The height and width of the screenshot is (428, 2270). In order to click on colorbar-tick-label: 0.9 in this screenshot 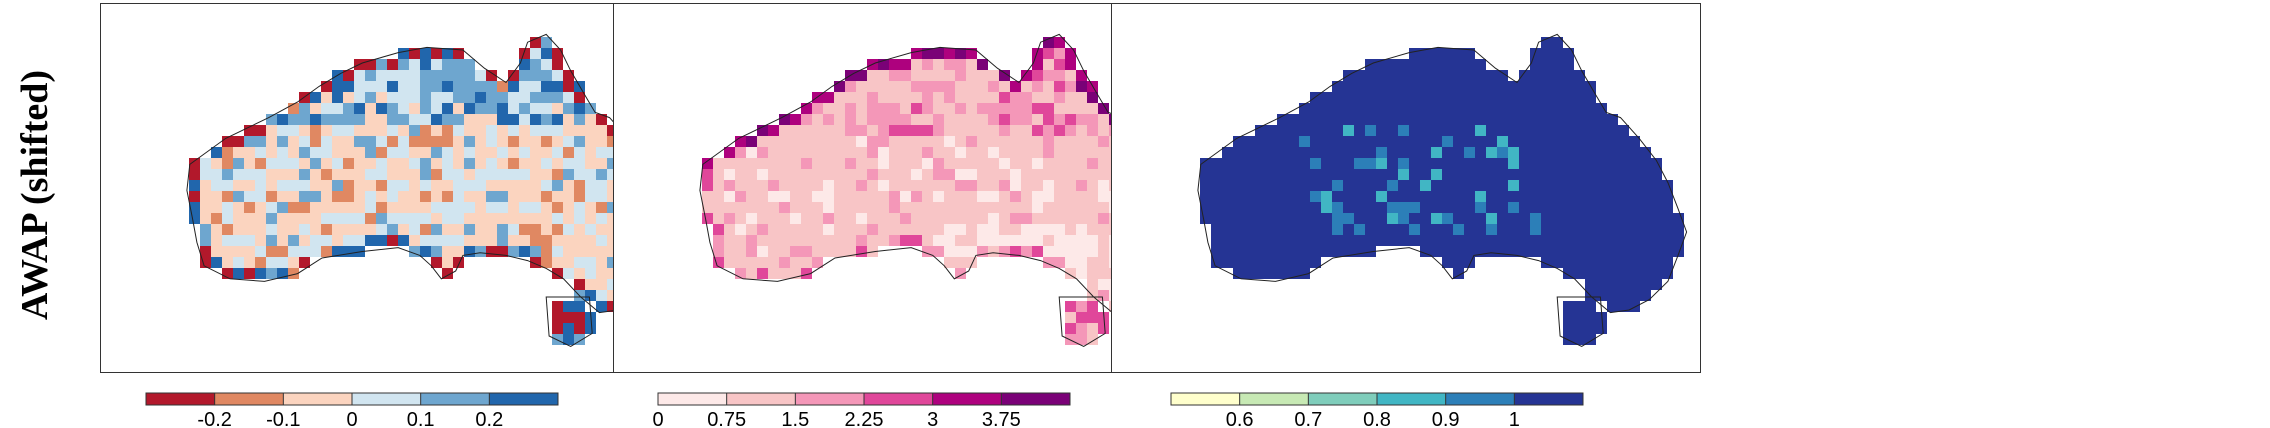, I will do `click(1446, 418)`.